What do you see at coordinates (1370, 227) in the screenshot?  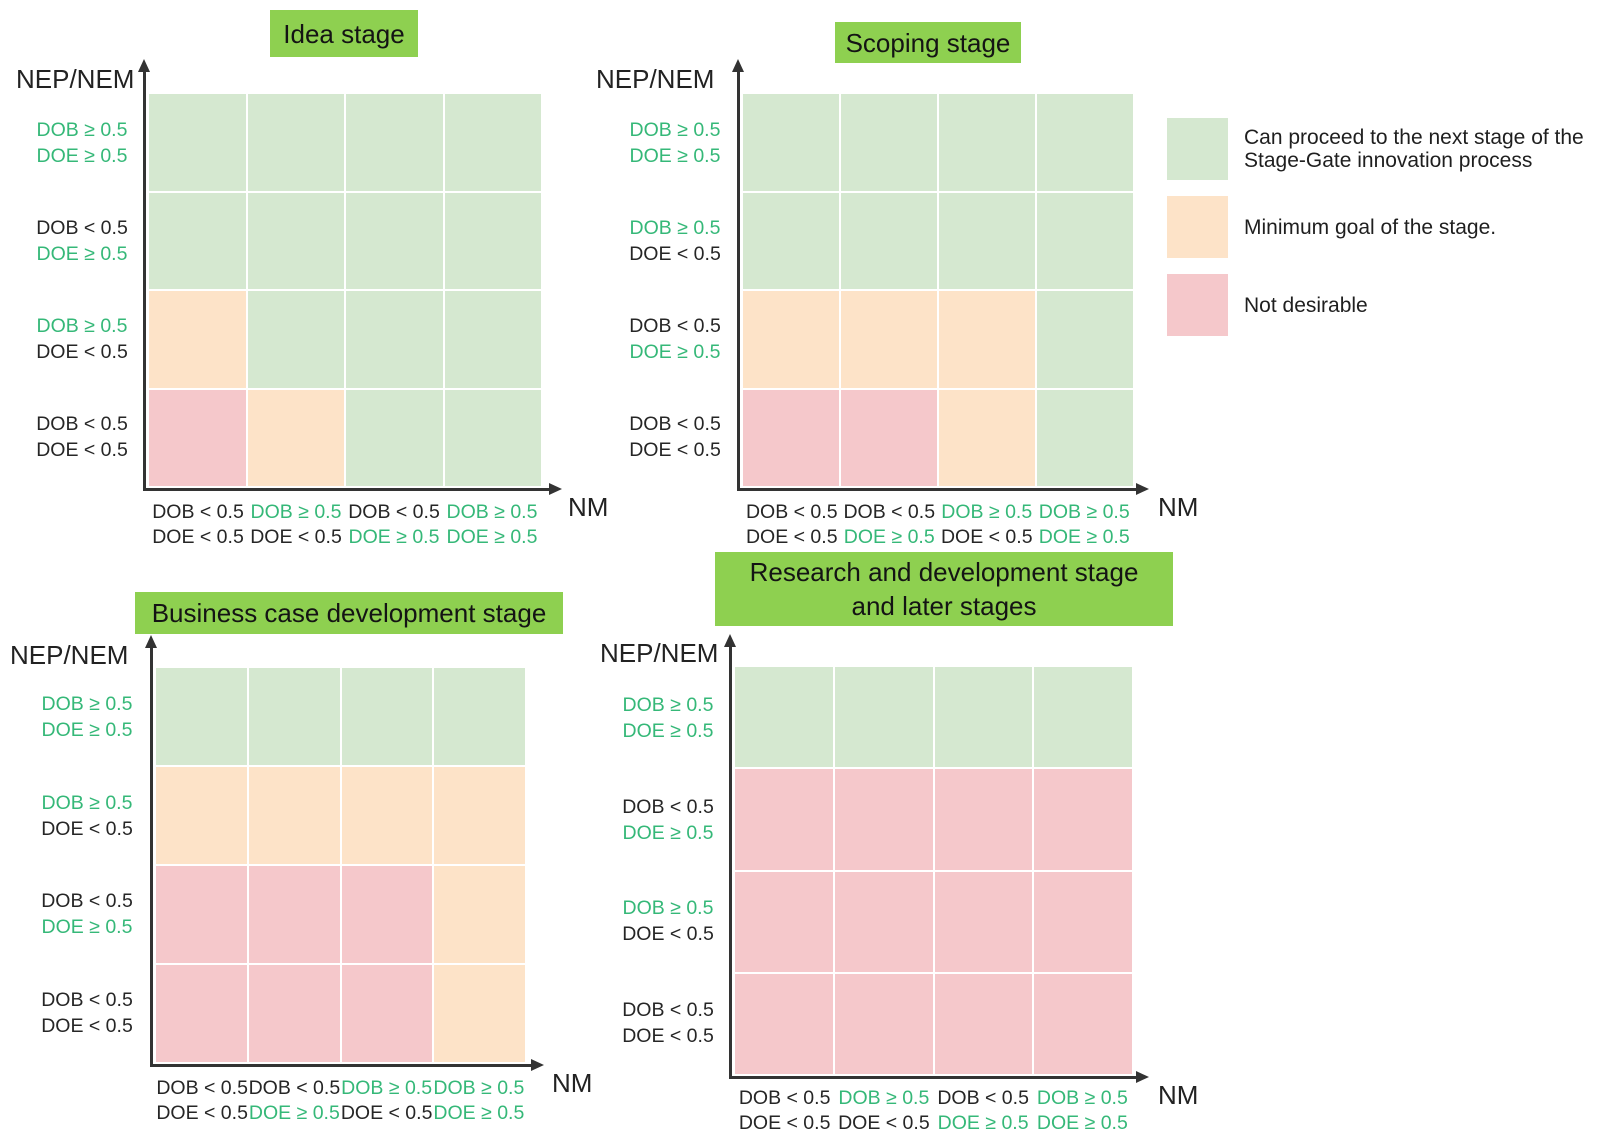 I see `legend-label-line: Minimum goal of the stage.` at bounding box center [1370, 227].